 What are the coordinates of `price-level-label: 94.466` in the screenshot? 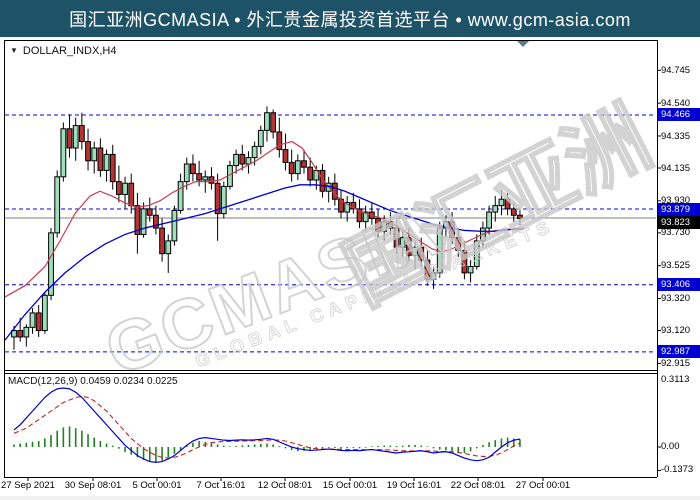 It's located at (679, 114).